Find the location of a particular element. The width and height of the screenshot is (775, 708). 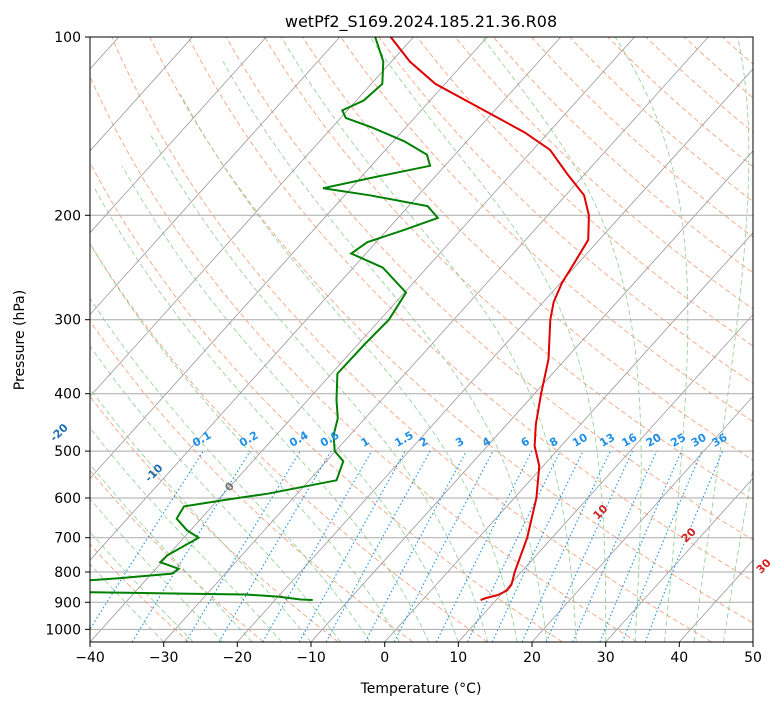

y-axis-label: Pressure (hPa) is located at coordinates (20, 340).